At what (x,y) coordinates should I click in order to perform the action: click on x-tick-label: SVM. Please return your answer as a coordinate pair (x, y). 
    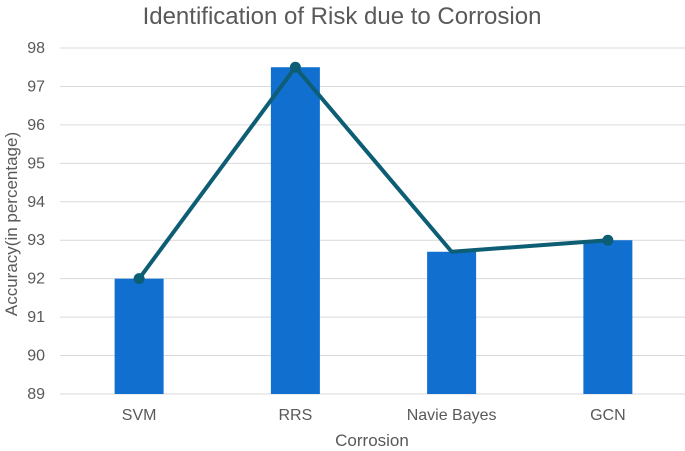
    Looking at the image, I should click on (139, 415).